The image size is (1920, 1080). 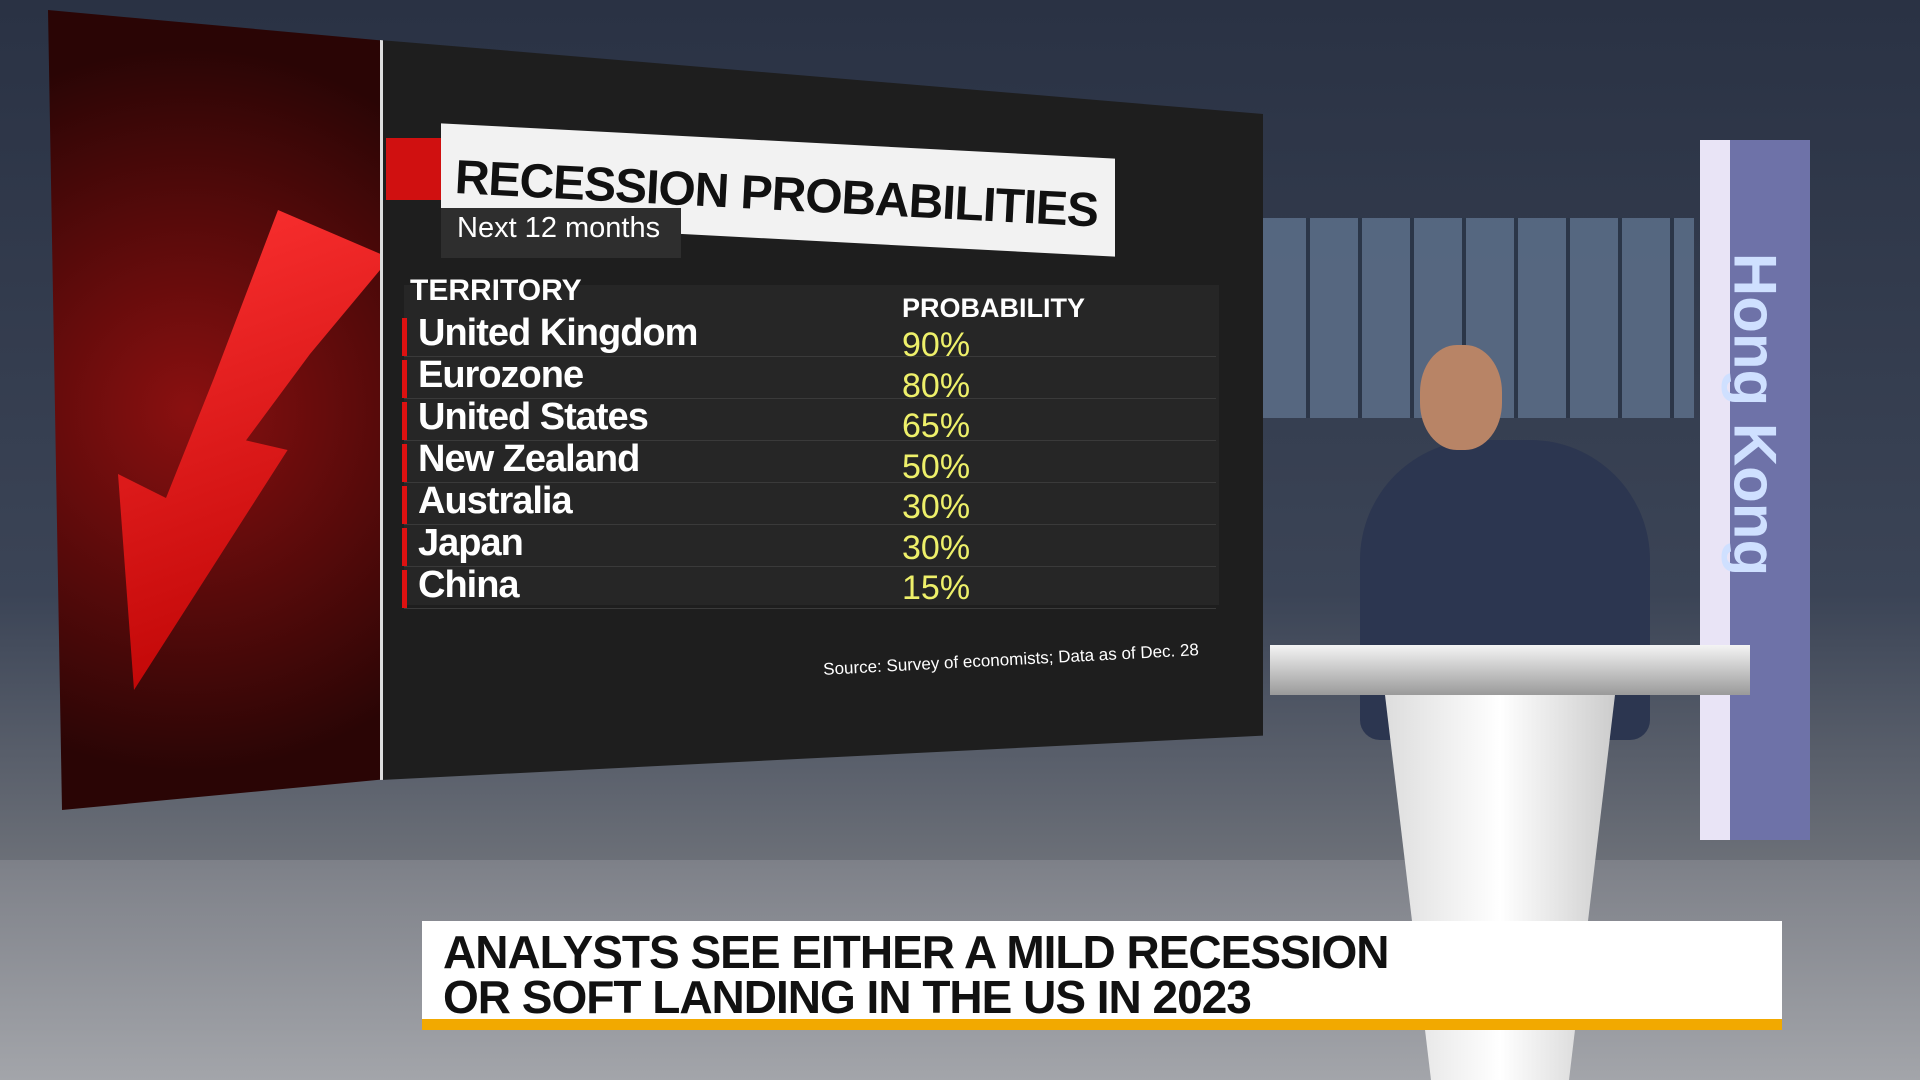 What do you see at coordinates (936, 385) in the screenshot?
I see `probability: 80%` at bounding box center [936, 385].